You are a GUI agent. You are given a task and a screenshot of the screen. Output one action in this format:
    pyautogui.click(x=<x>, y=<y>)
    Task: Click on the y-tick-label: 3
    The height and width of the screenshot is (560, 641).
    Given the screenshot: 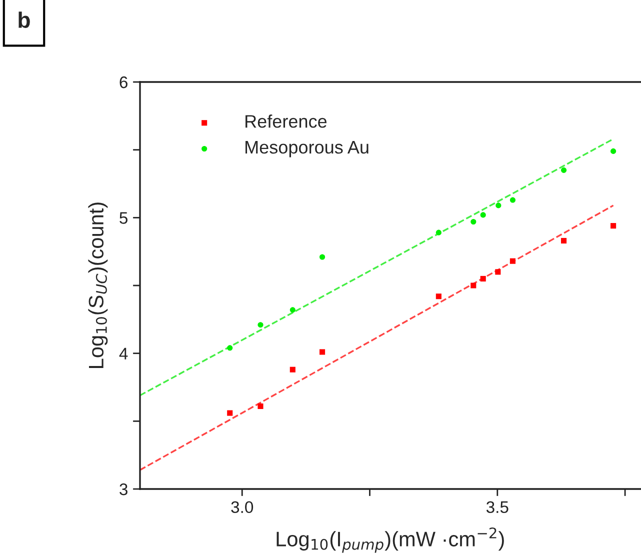 What is the action you would take?
    pyautogui.click(x=124, y=489)
    